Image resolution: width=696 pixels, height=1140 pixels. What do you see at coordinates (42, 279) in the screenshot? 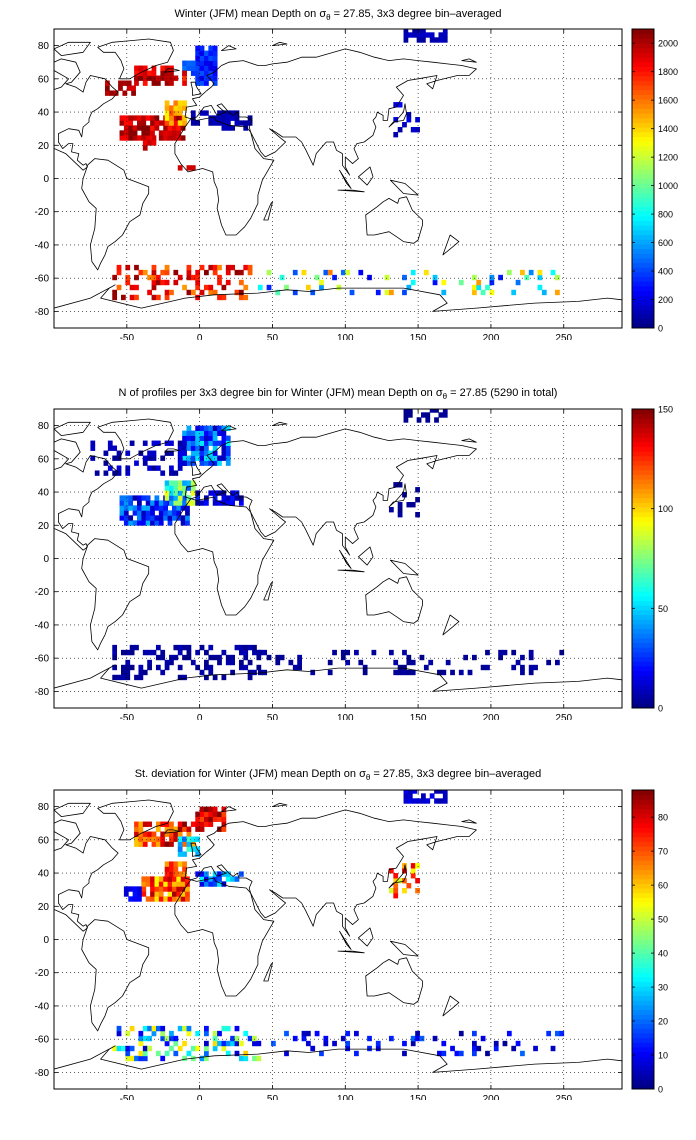
I see `y-tick-label: -60` at bounding box center [42, 279].